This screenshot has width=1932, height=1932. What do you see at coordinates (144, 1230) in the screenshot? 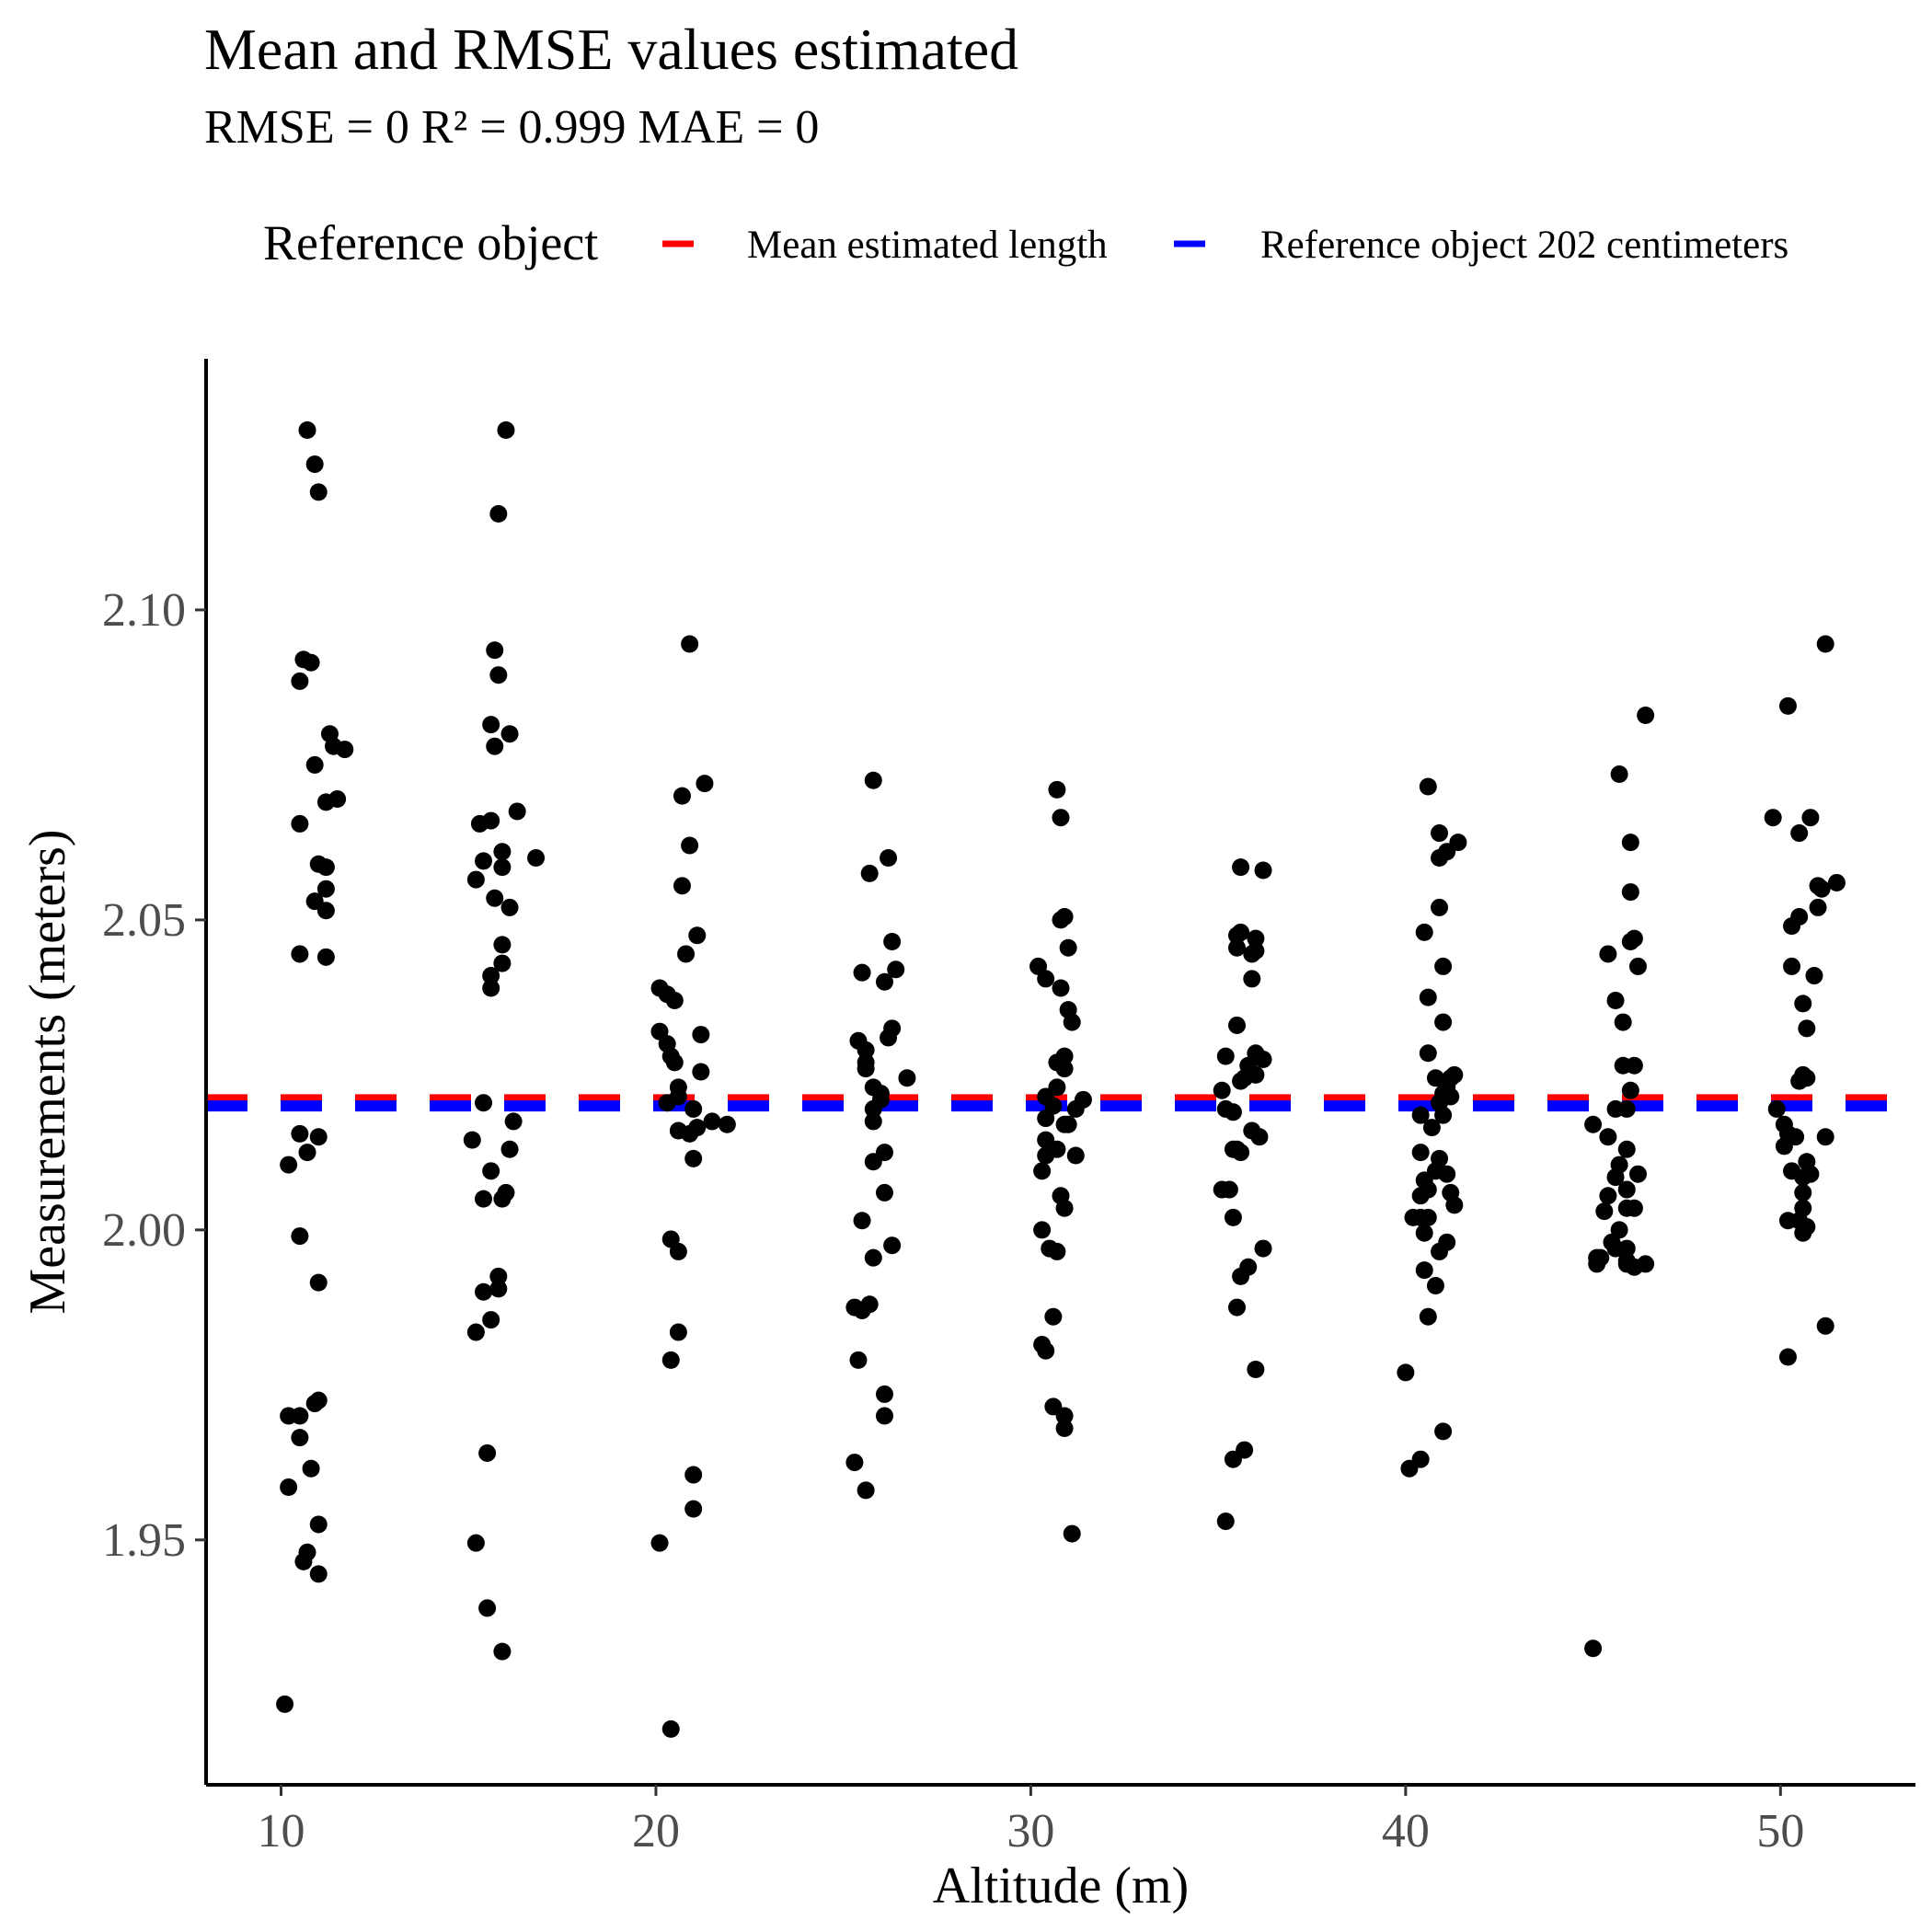
I see `y-tick-label: 2.00` at bounding box center [144, 1230].